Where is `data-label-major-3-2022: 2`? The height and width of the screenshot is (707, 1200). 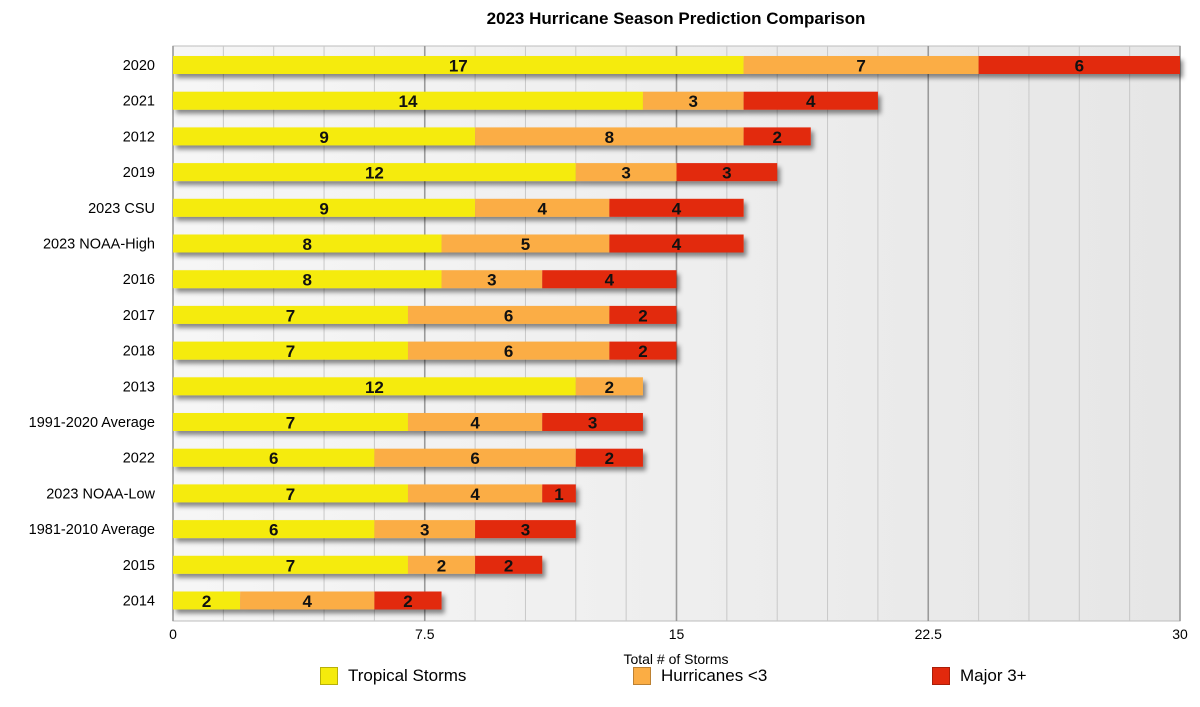
data-label-major-3-2022: 2 is located at coordinates (609, 458).